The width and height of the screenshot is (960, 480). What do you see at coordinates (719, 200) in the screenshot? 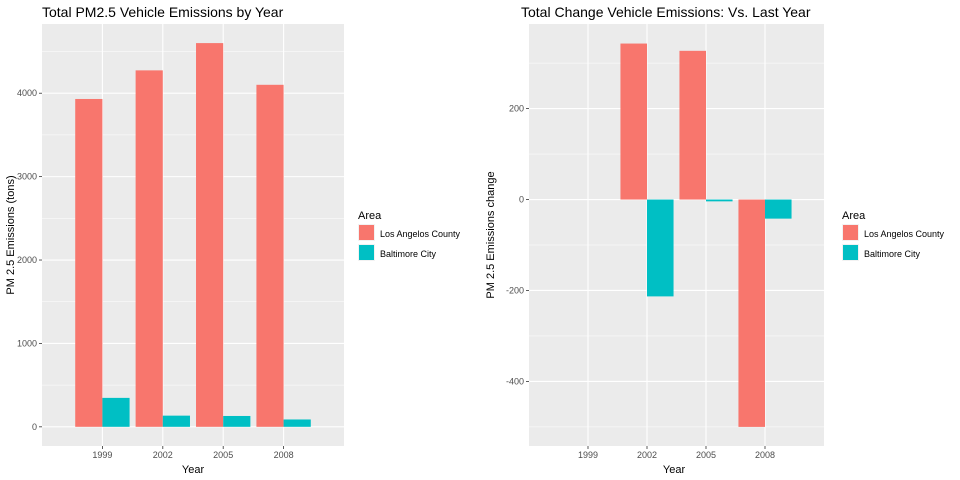
I see `chart-2-bar-baltimore-2005` at bounding box center [719, 200].